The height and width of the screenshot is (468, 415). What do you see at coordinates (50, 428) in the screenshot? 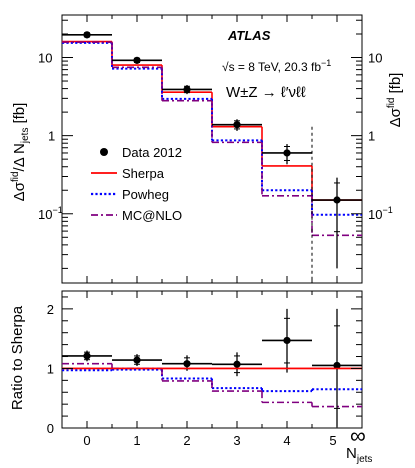
I see `ratio-ytick-label-0: 0` at bounding box center [50, 428].